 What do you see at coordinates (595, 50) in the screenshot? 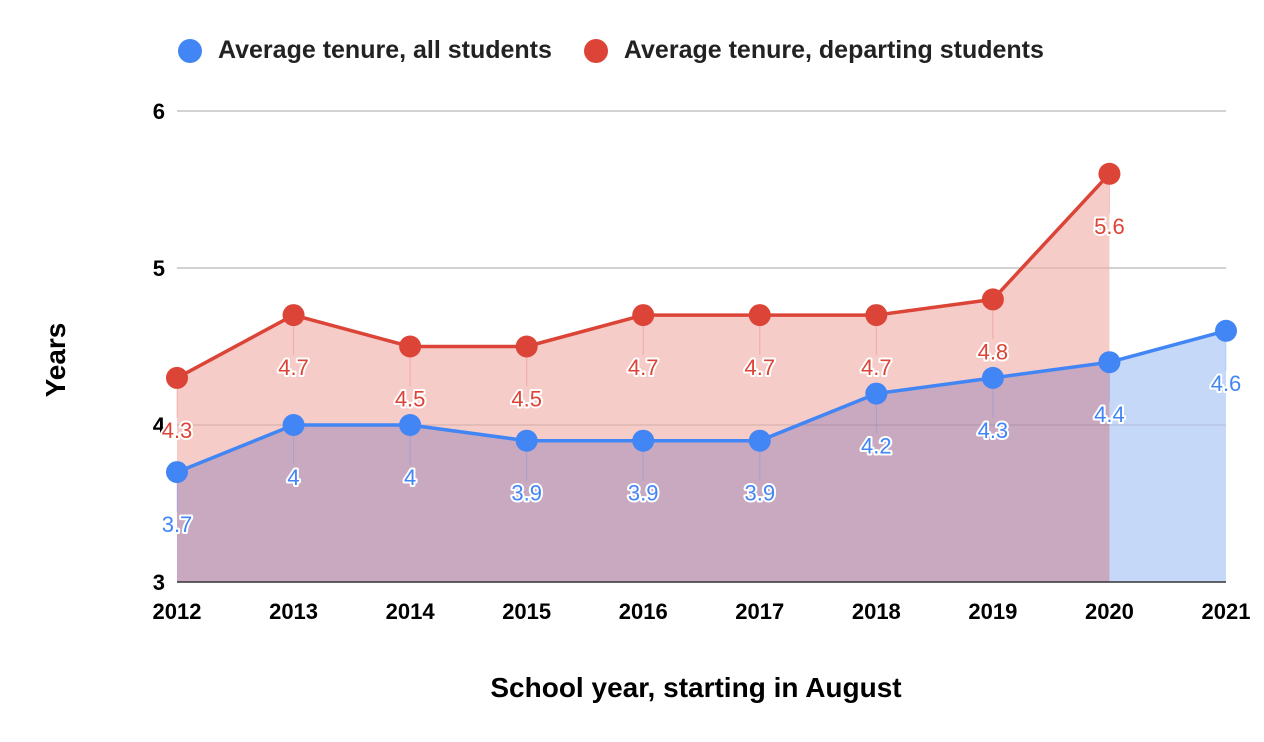
I see `legend-marker-departing-students` at bounding box center [595, 50].